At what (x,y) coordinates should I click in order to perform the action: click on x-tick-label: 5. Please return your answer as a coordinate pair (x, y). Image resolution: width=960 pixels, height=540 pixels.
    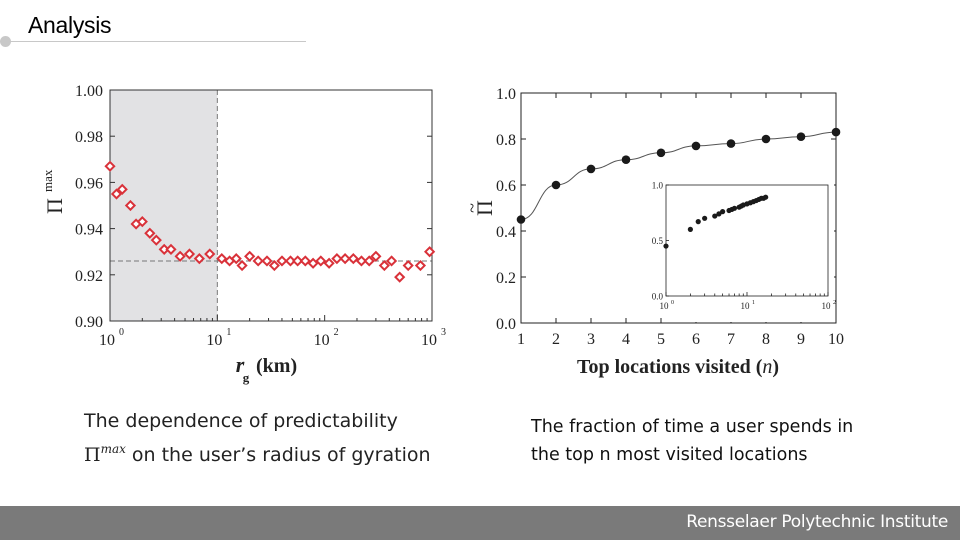
    Looking at the image, I should click on (661, 339).